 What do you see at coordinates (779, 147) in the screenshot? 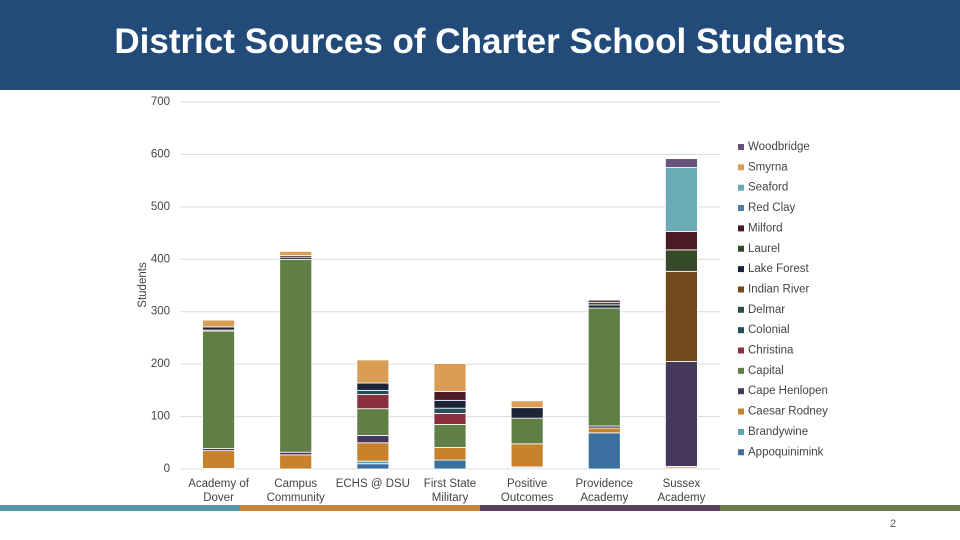
I see `legend-label: Woodbridge` at bounding box center [779, 147].